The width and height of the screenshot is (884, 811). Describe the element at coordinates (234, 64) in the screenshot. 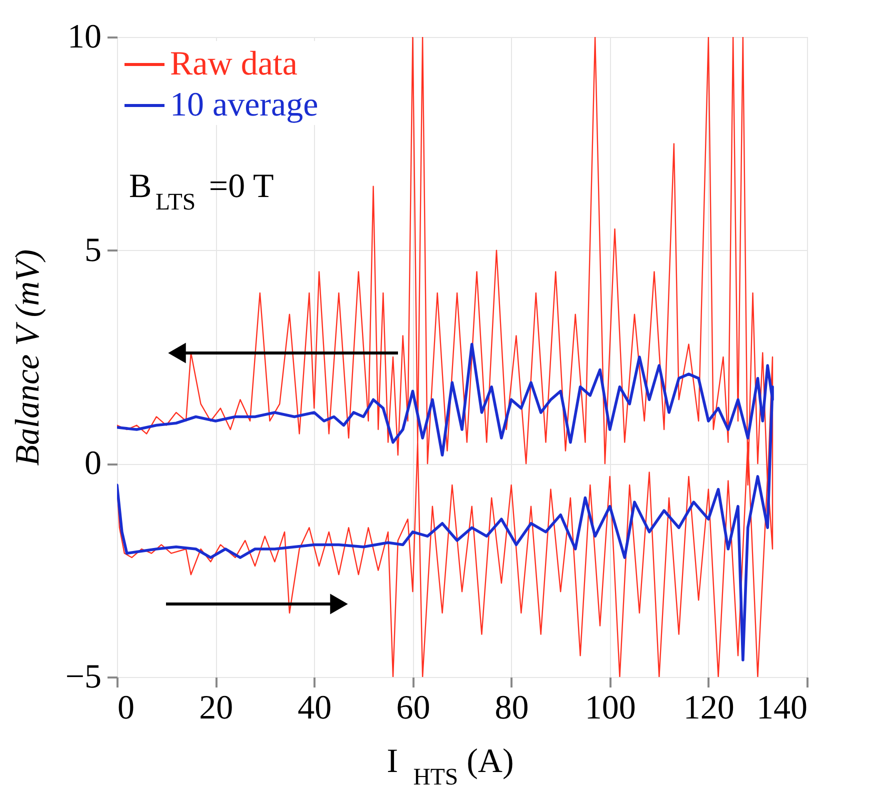

I see `legend-label: Raw data` at that location.